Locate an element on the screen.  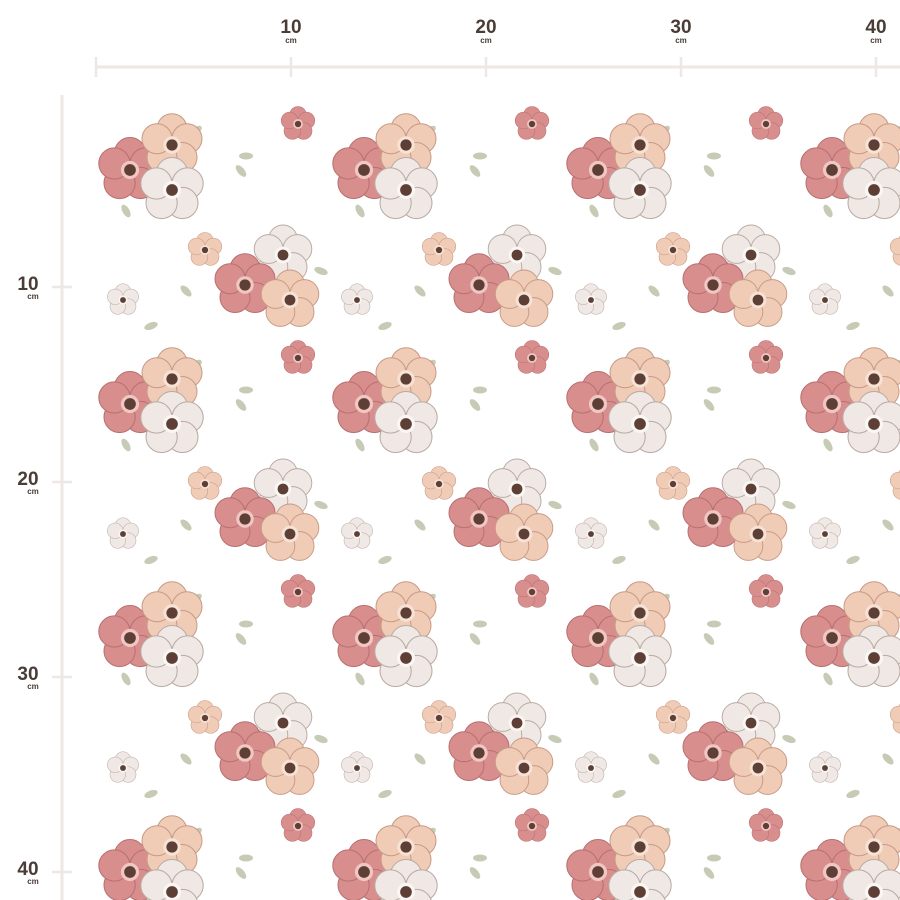
top-ruler-label: 10 is located at coordinates (290, 27).